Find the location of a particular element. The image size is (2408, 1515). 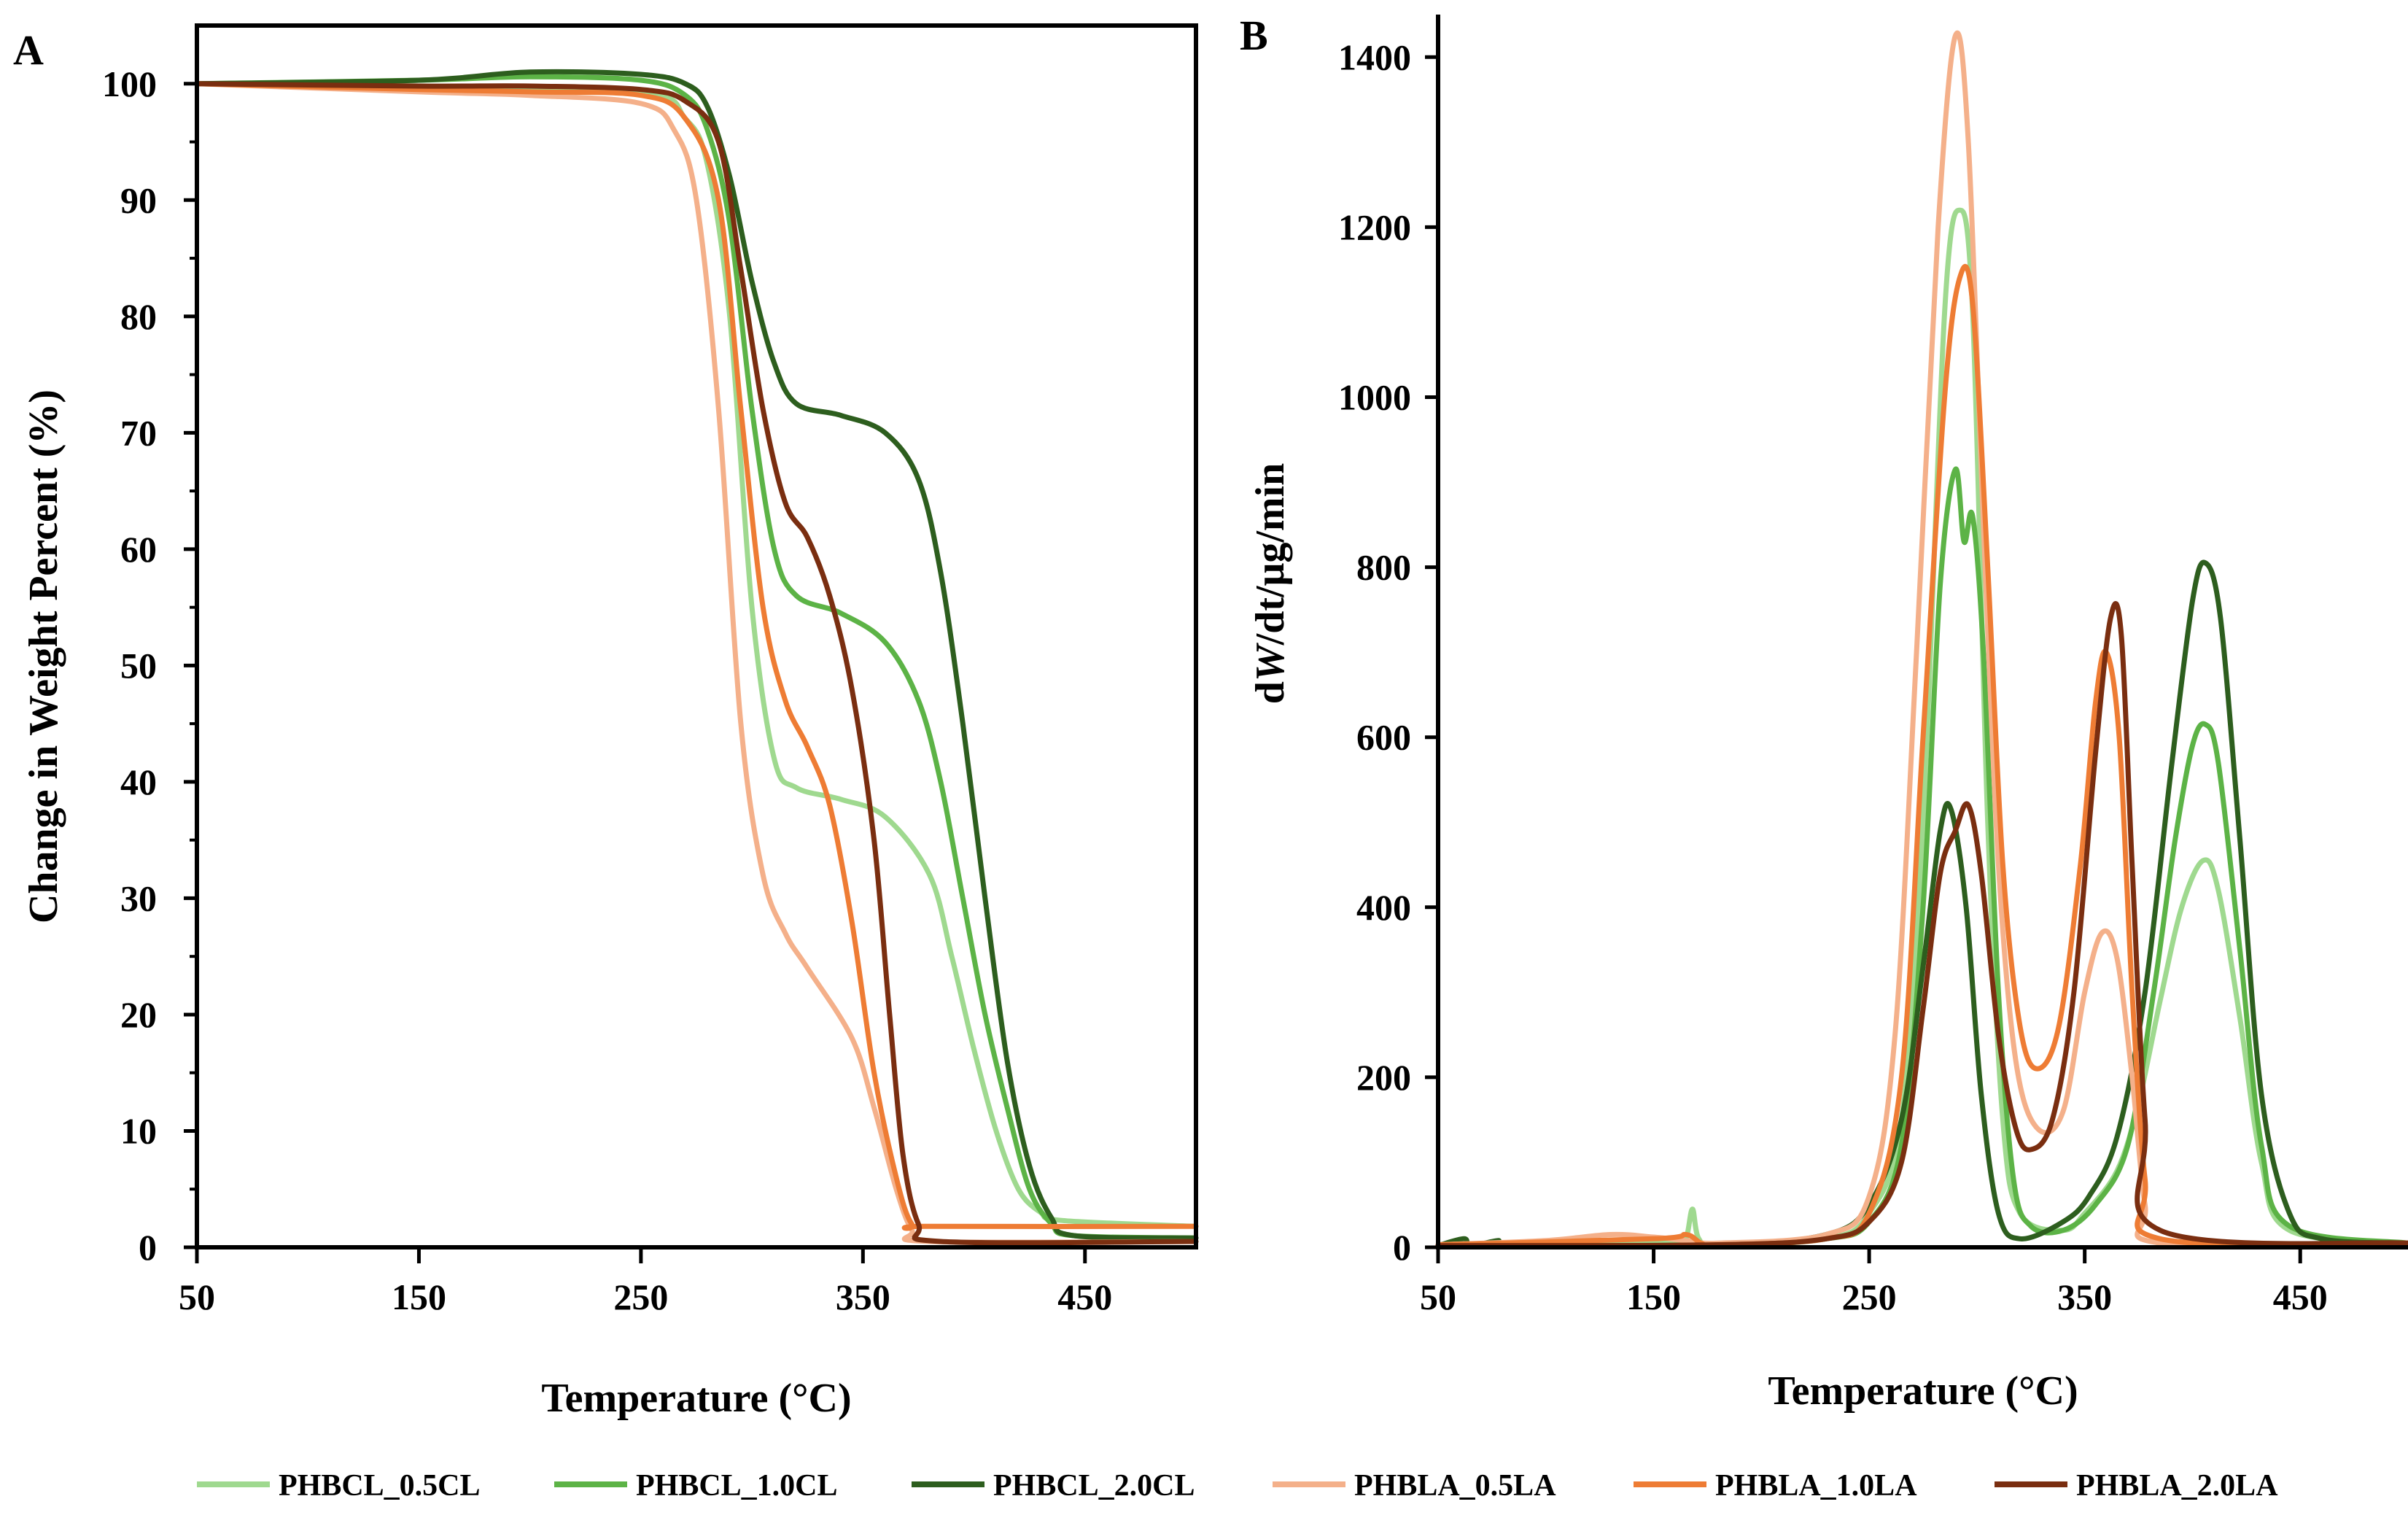

panel-a-x-tick-label: 50 is located at coordinates (197, 1296).